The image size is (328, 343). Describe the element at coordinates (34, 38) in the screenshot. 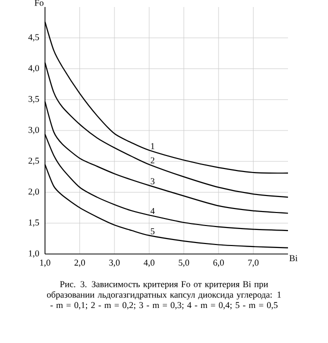

I see `y-tick-label: 4,5` at that location.